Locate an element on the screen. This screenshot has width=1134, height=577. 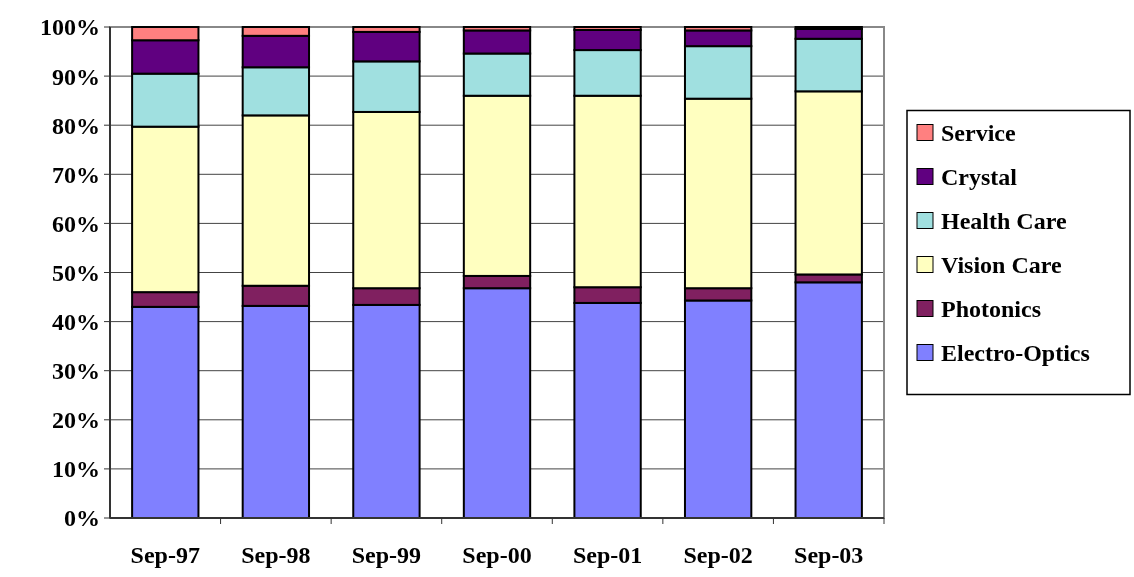
y-tick-label: 60% is located at coordinates (76, 223).